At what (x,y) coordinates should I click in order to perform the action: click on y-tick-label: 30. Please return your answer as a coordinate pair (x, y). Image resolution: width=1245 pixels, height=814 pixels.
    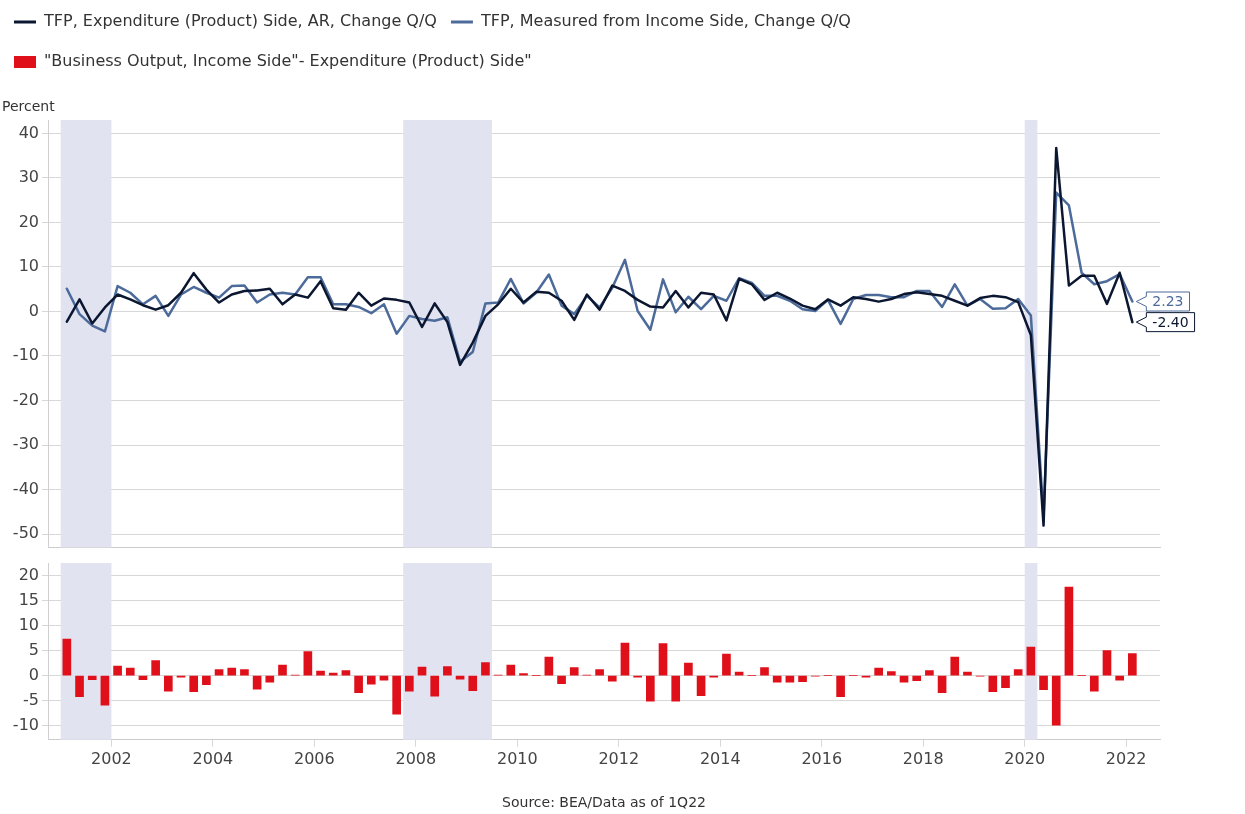
    Looking at the image, I should click on (28, 177).